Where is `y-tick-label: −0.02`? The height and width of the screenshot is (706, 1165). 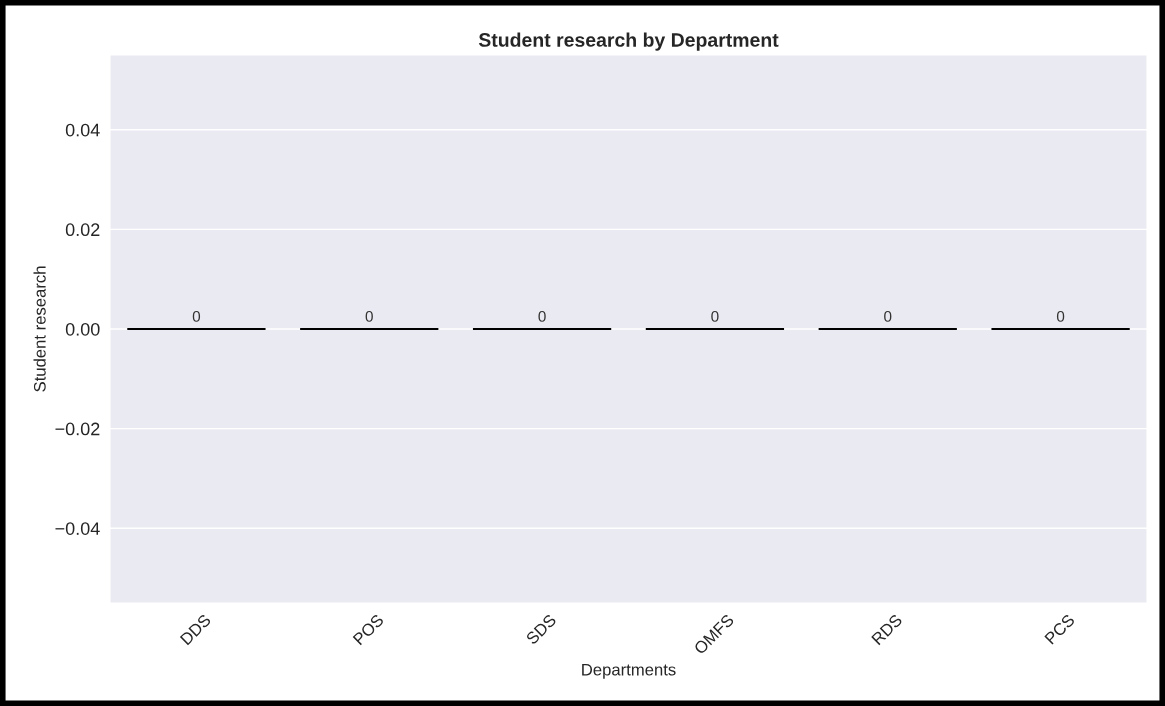 y-tick-label: −0.02 is located at coordinates (77, 429).